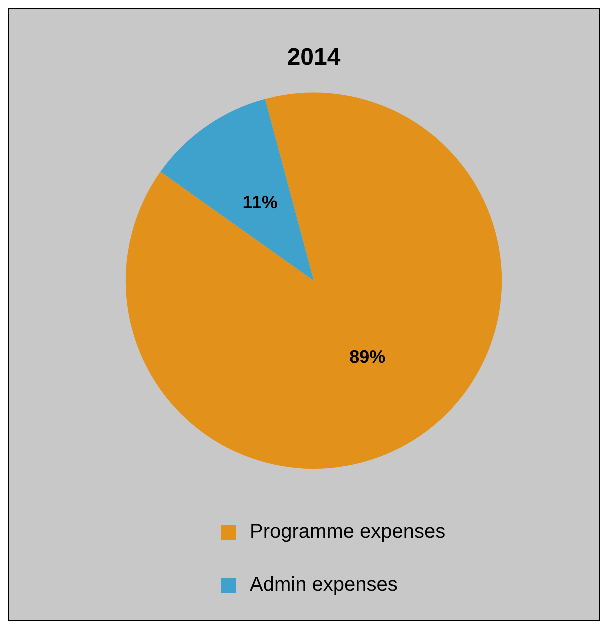 Image resolution: width=608 pixels, height=629 pixels. What do you see at coordinates (314, 58) in the screenshot?
I see `chart-title: 2014` at bounding box center [314, 58].